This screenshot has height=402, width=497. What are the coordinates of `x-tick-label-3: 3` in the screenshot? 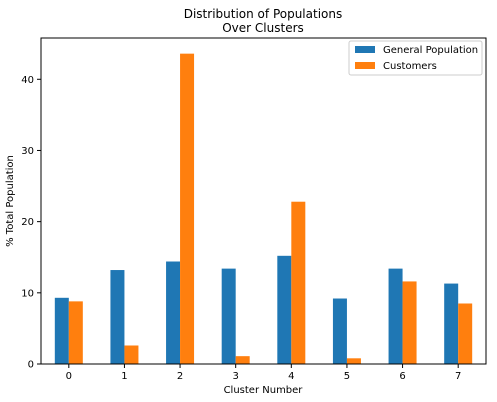 It's located at (236, 376).